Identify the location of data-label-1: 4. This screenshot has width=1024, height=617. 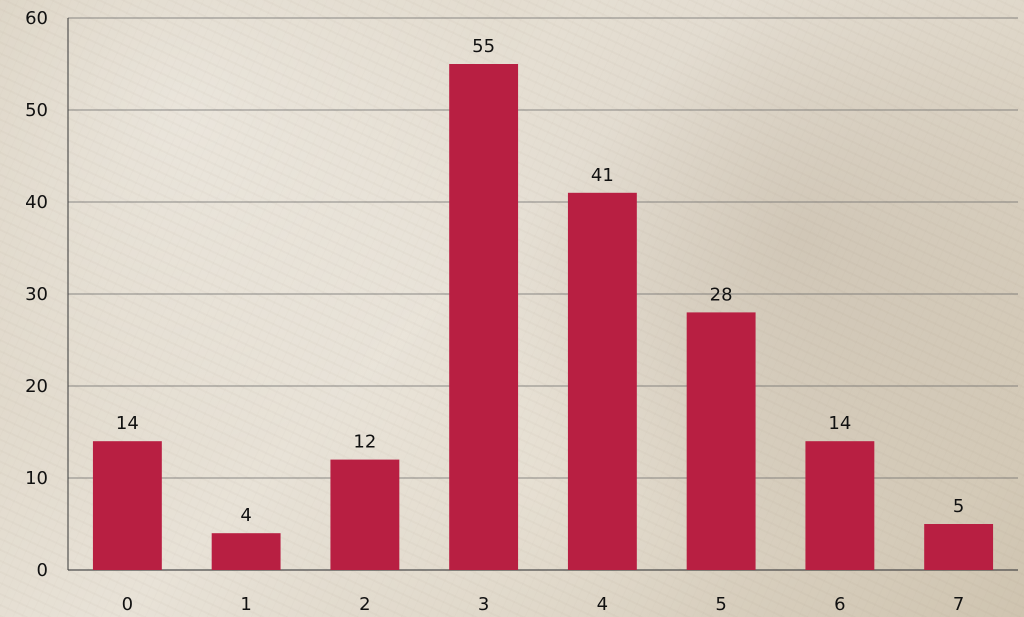
(245, 515).